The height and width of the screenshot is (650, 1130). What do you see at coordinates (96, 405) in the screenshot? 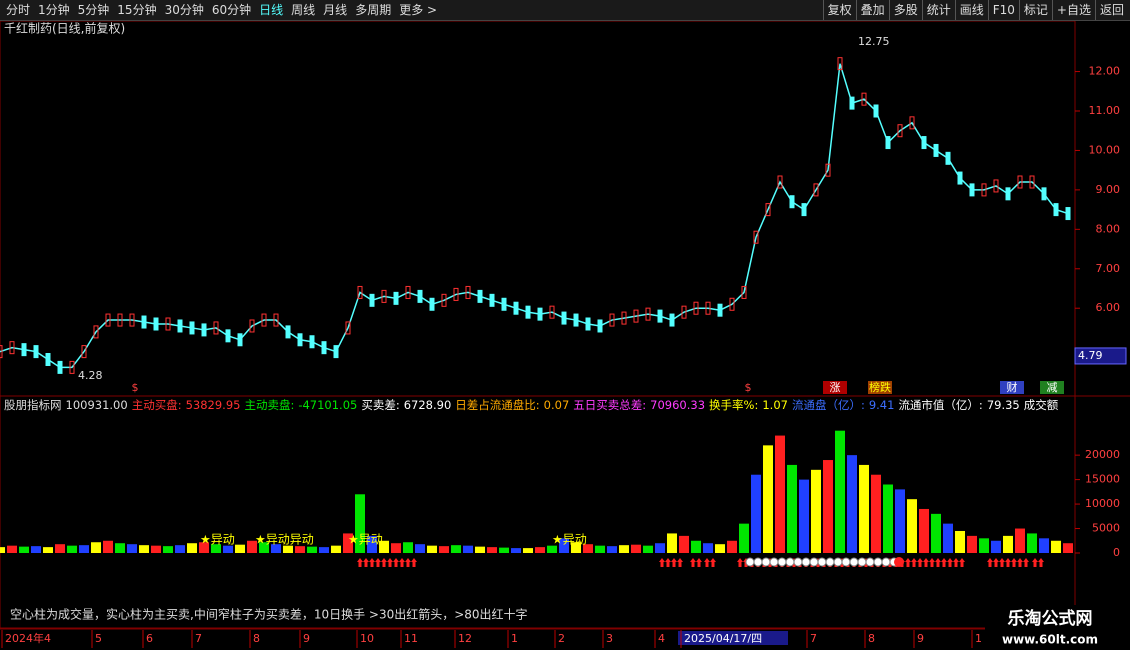
I see `indicator-value: 100931.00` at bounding box center [96, 405].